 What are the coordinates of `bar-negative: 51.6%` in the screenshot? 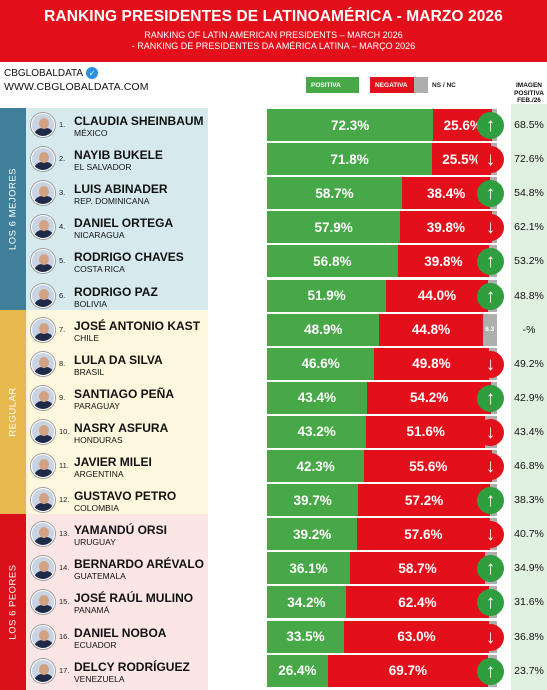 It's located at (426, 431).